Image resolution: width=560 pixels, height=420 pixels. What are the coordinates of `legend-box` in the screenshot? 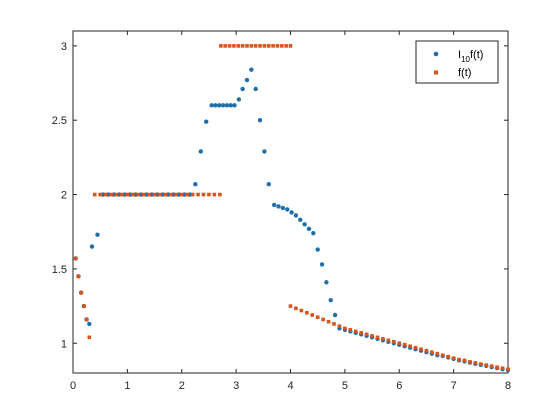 It's located at (457, 62).